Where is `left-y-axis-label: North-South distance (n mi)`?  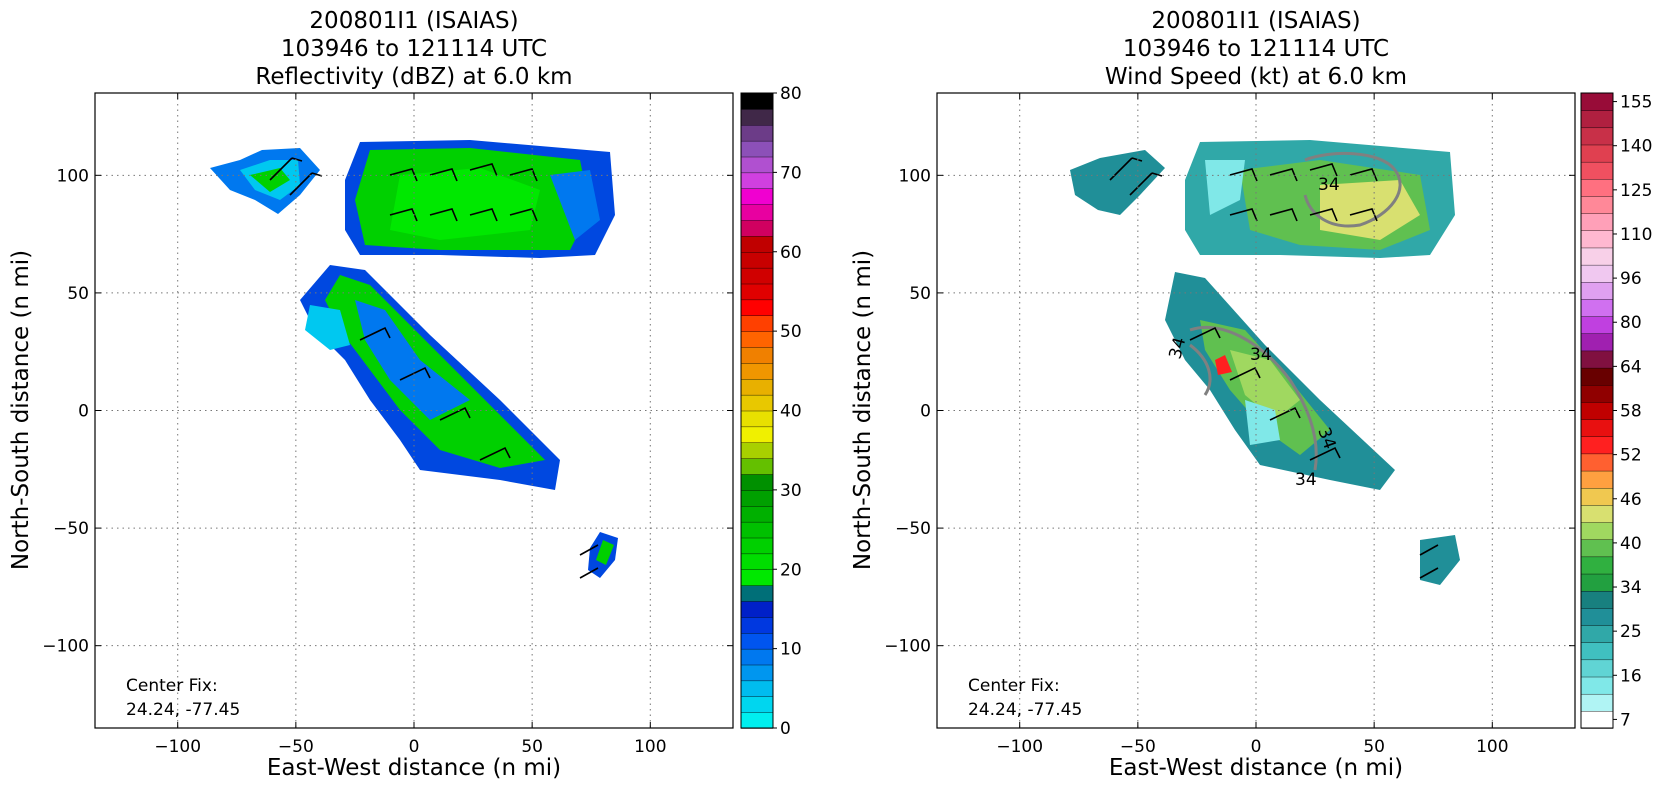
left-y-axis-label: North-South distance (n mi) is located at coordinates (21, 410).